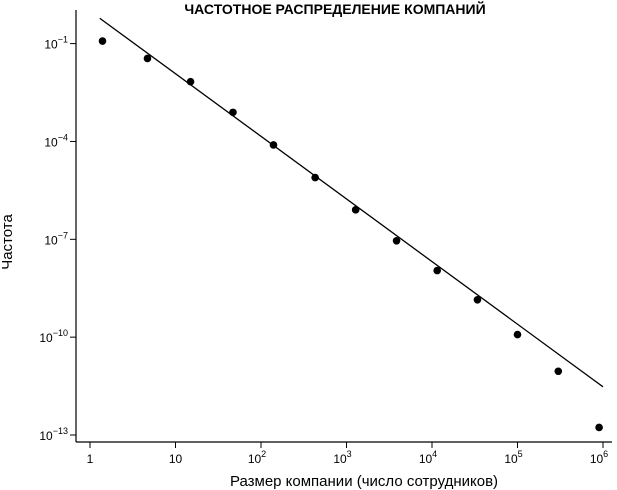 The image size is (617, 490). I want to click on x-axis-label: Размер компании (число сотрудников), so click(364, 481).